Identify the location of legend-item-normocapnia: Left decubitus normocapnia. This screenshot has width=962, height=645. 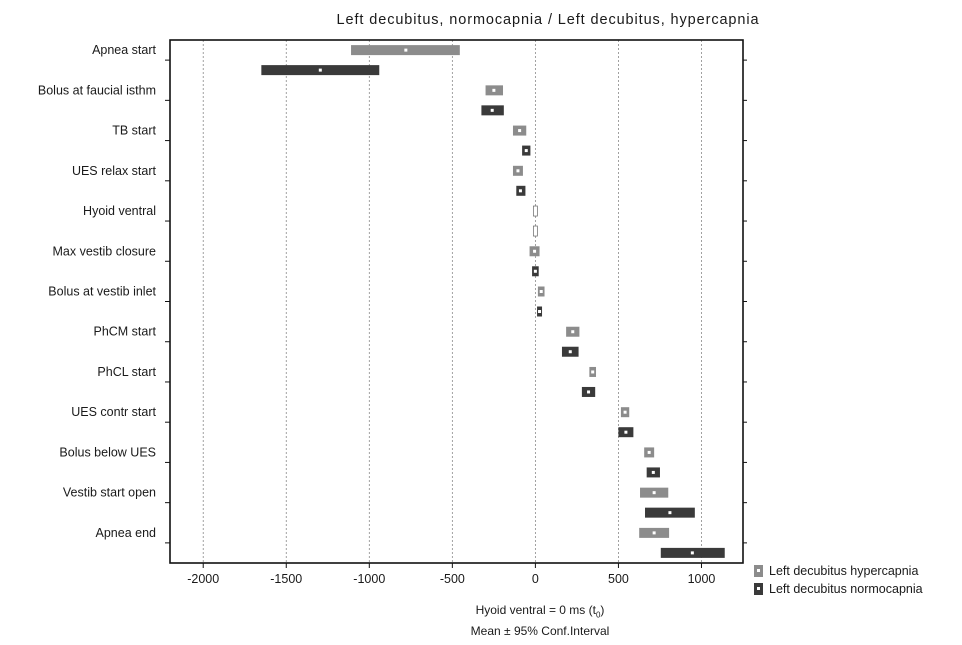
(838, 589).